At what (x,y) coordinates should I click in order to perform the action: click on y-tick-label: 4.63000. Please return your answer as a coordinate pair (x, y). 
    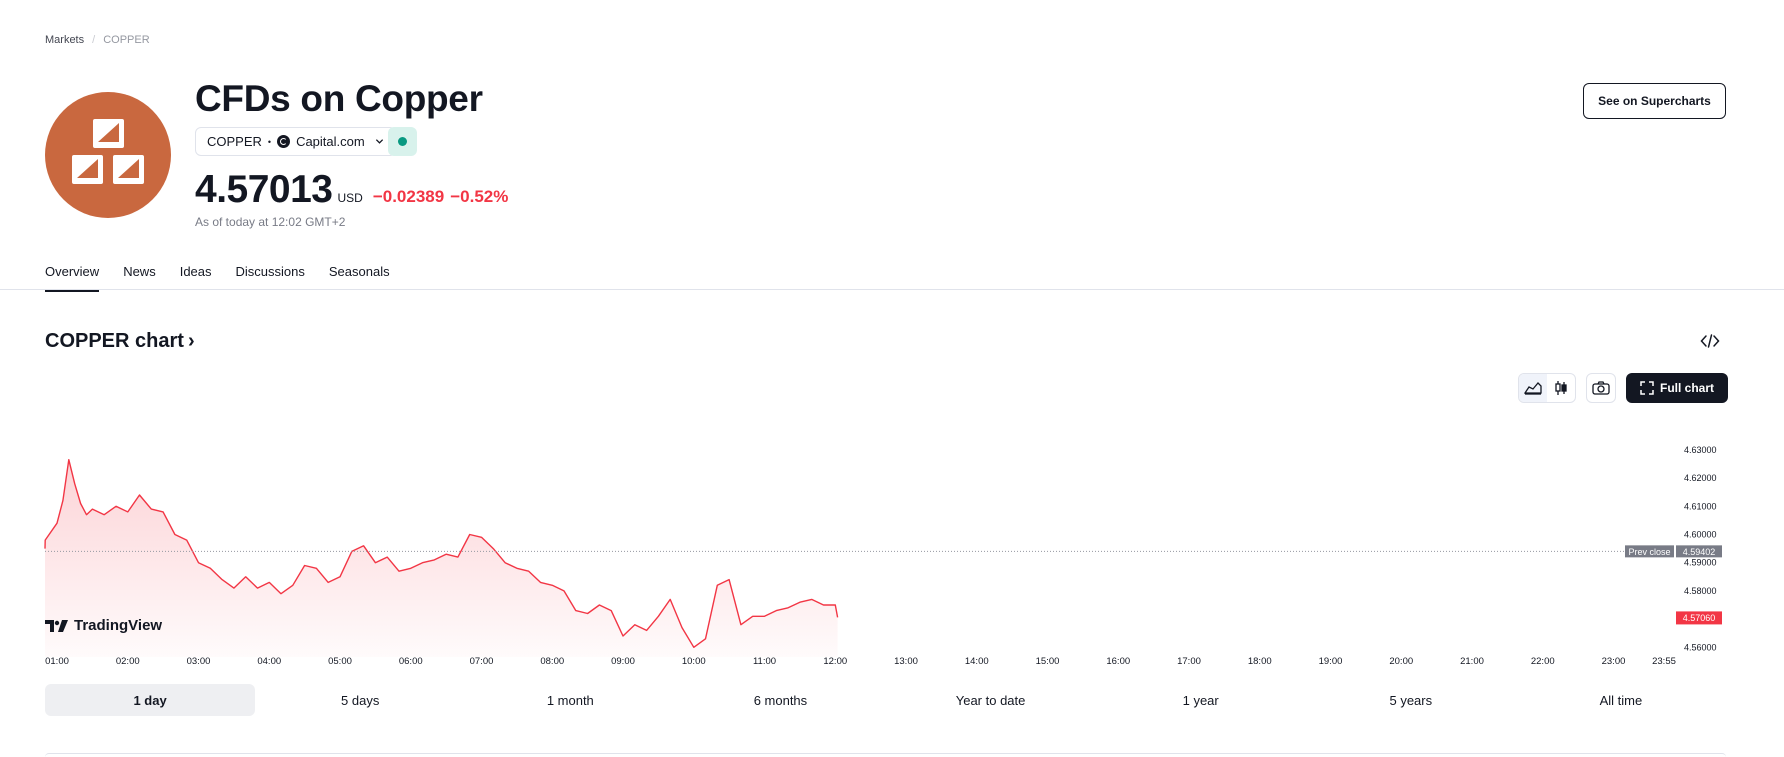
    Looking at the image, I should click on (1700, 450).